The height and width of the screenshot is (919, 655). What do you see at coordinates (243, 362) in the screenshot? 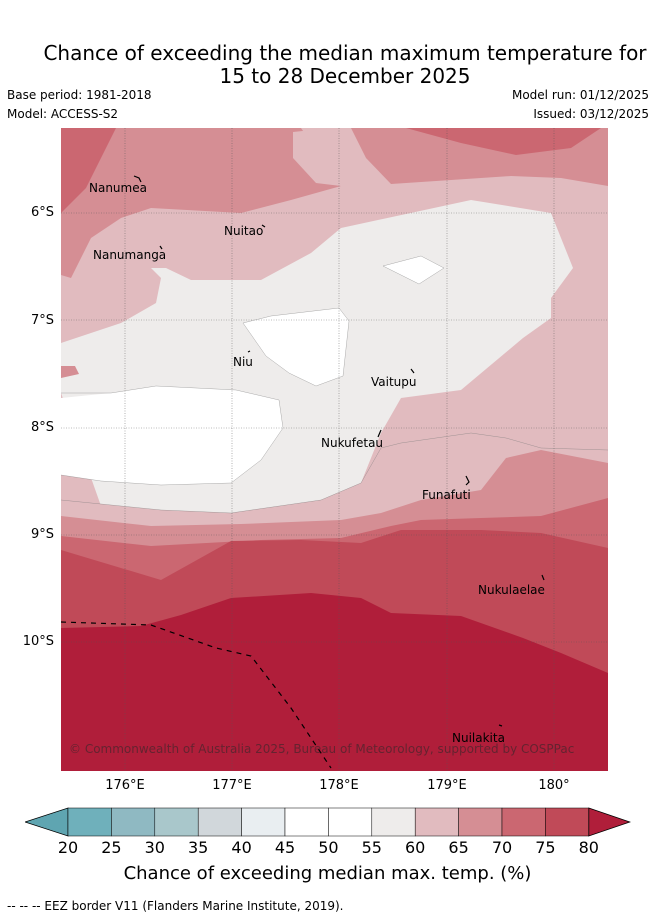
I see `place-label-niu: Niu` at bounding box center [243, 362].